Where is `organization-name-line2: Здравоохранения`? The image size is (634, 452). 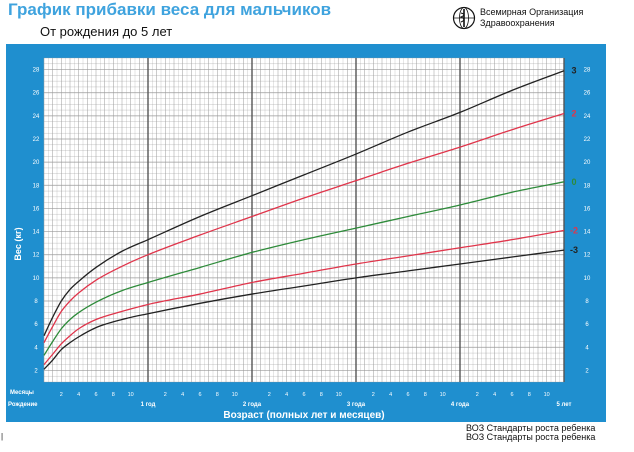
organization-name-line2: Здравоохранения is located at coordinates (517, 23).